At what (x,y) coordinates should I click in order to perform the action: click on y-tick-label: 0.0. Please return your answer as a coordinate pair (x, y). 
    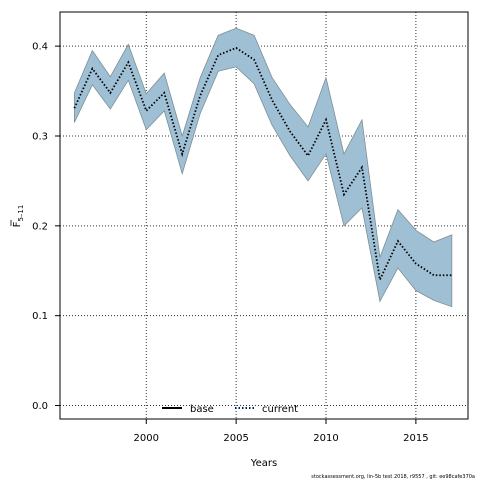
    Looking at the image, I should click on (40, 406).